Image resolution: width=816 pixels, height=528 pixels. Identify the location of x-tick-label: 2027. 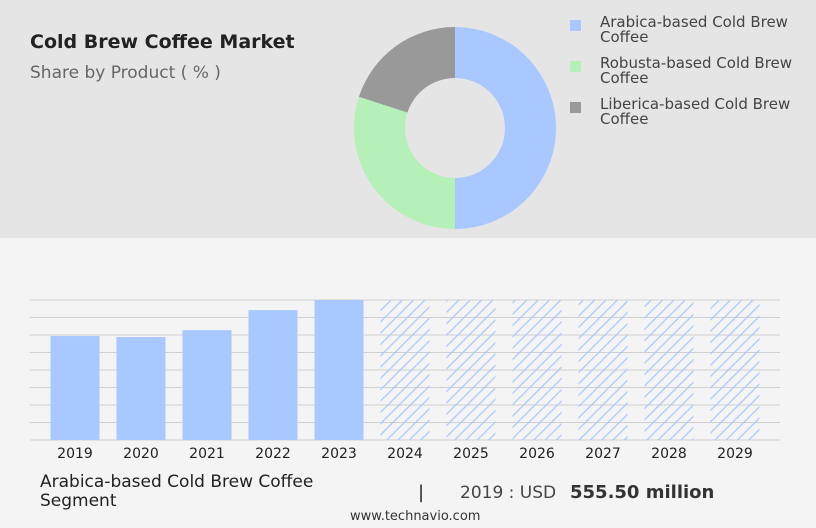
(603, 454).